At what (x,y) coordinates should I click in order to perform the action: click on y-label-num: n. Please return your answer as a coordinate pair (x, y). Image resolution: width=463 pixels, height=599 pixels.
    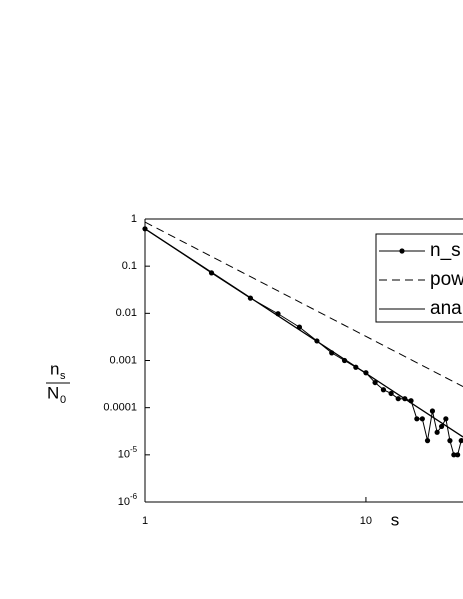
    Looking at the image, I should click on (54, 368).